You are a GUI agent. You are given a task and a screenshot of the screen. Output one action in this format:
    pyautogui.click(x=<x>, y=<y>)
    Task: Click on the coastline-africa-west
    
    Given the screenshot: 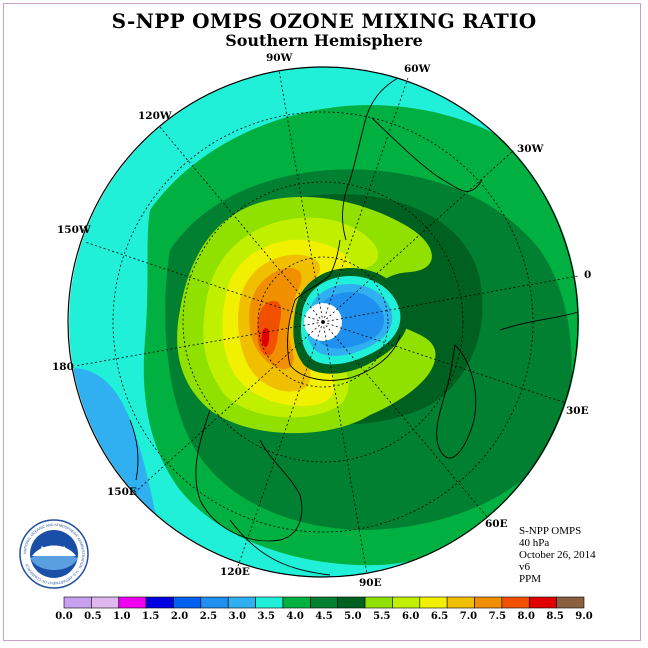 What is the action you would take?
    pyautogui.click(x=539, y=321)
    